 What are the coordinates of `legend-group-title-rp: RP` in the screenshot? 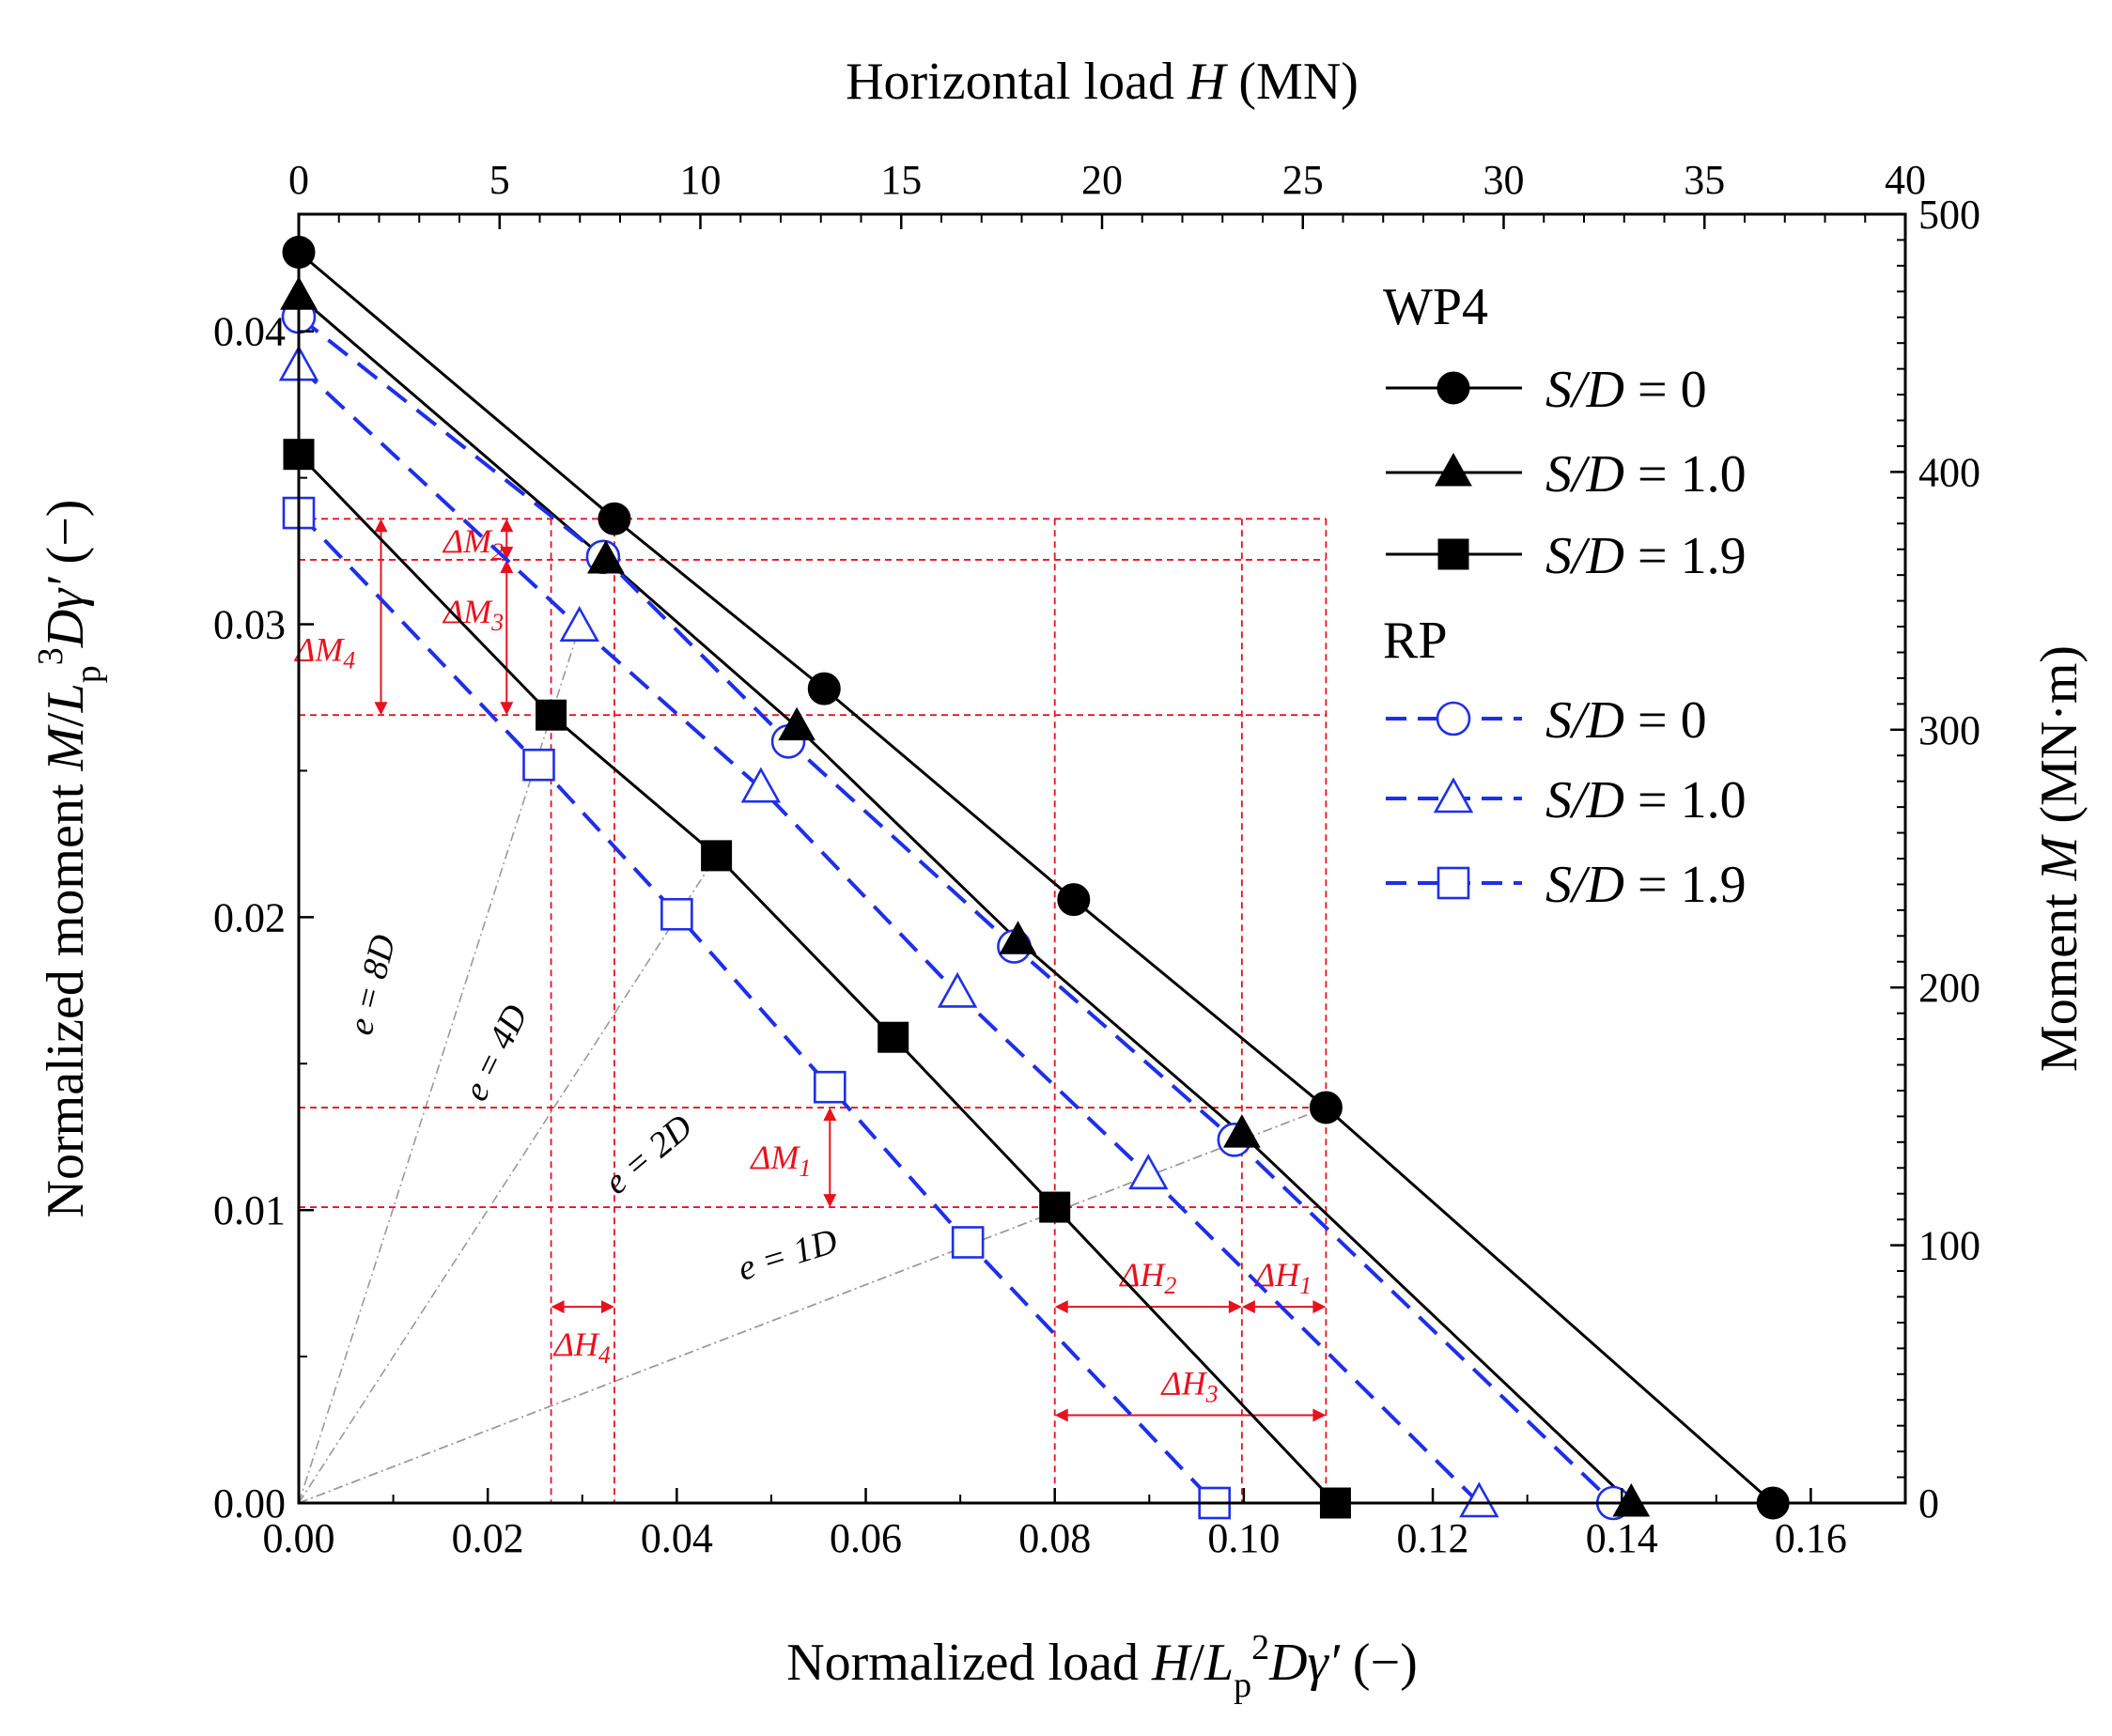 It's located at (1415, 641).